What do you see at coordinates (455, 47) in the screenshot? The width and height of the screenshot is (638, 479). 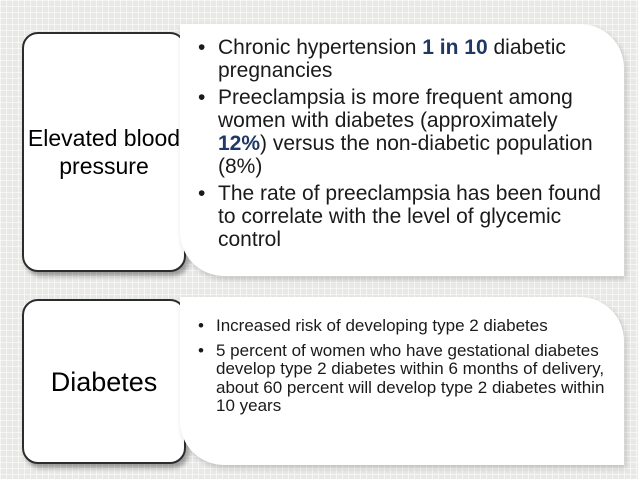 I see `bullet-highlight: 1 in 10` at bounding box center [455, 47].